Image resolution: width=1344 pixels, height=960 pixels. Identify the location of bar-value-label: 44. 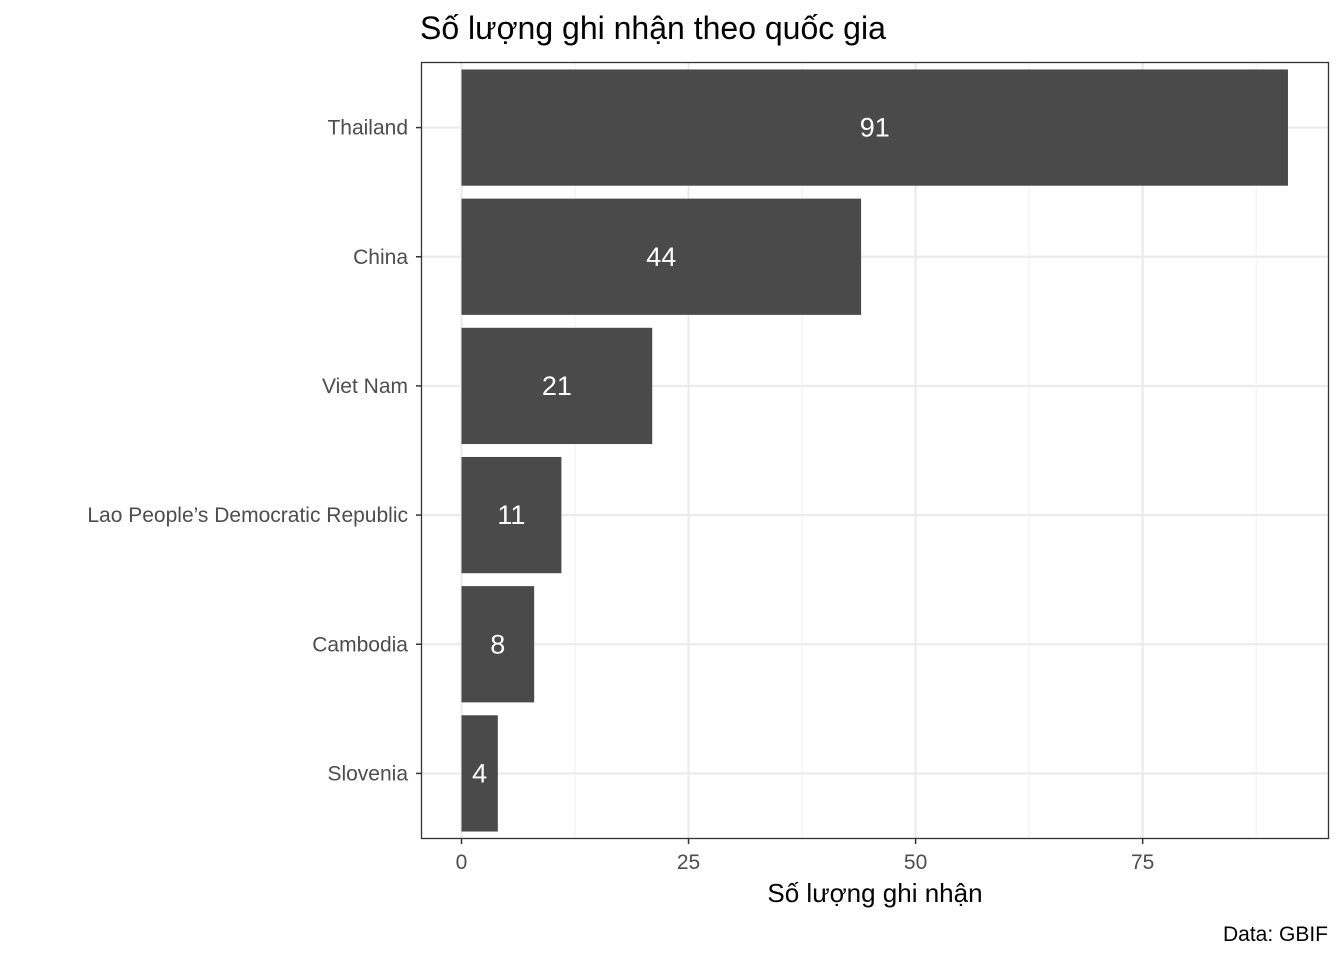
(661, 257).